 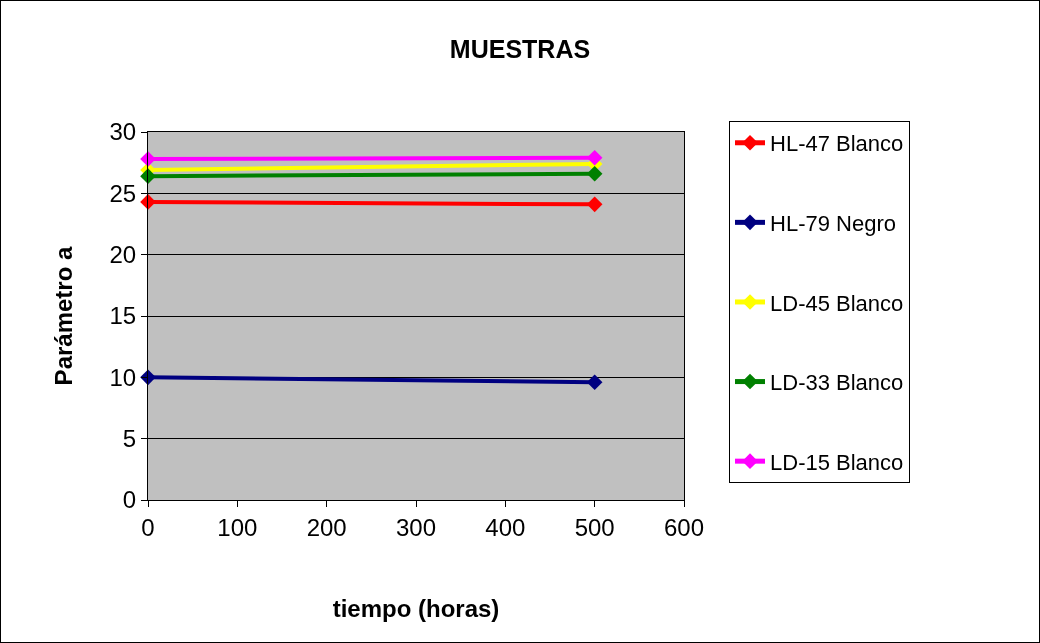 I want to click on y-tick-label: 0, so click(x=129, y=500).